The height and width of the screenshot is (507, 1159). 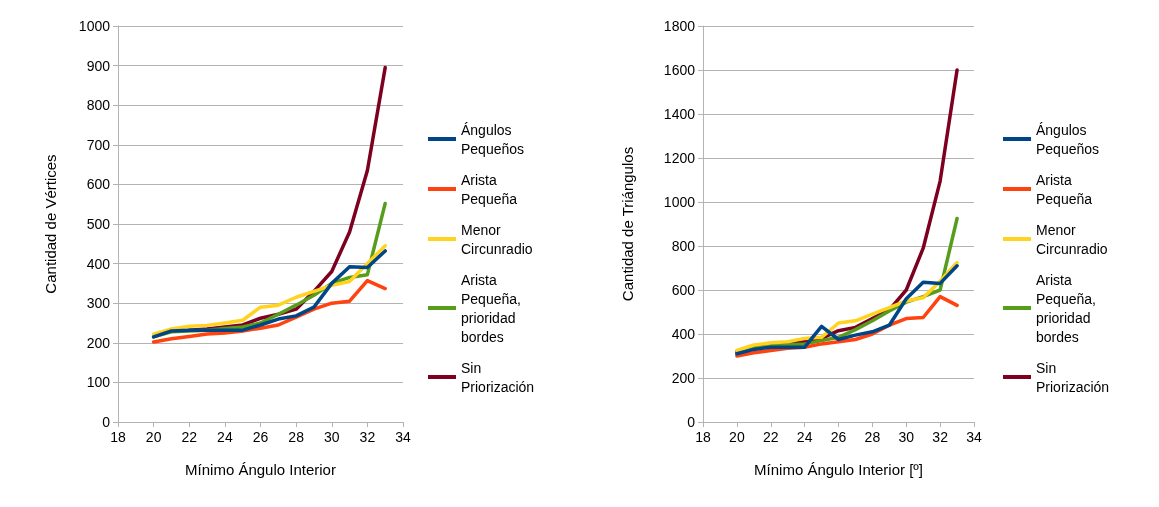 I want to click on y-axis-title: Cantidad de Triángulos, so click(x=627, y=224).